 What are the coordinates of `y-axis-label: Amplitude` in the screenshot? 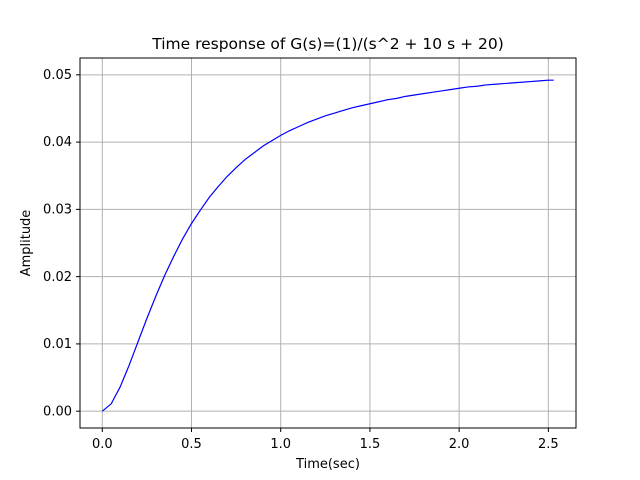 It's located at (26, 243).